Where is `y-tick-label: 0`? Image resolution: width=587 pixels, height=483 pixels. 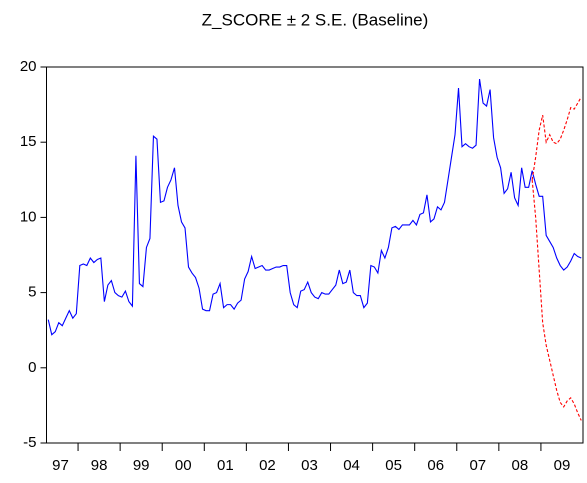
y-tick-label: 0 is located at coordinates (32, 367).